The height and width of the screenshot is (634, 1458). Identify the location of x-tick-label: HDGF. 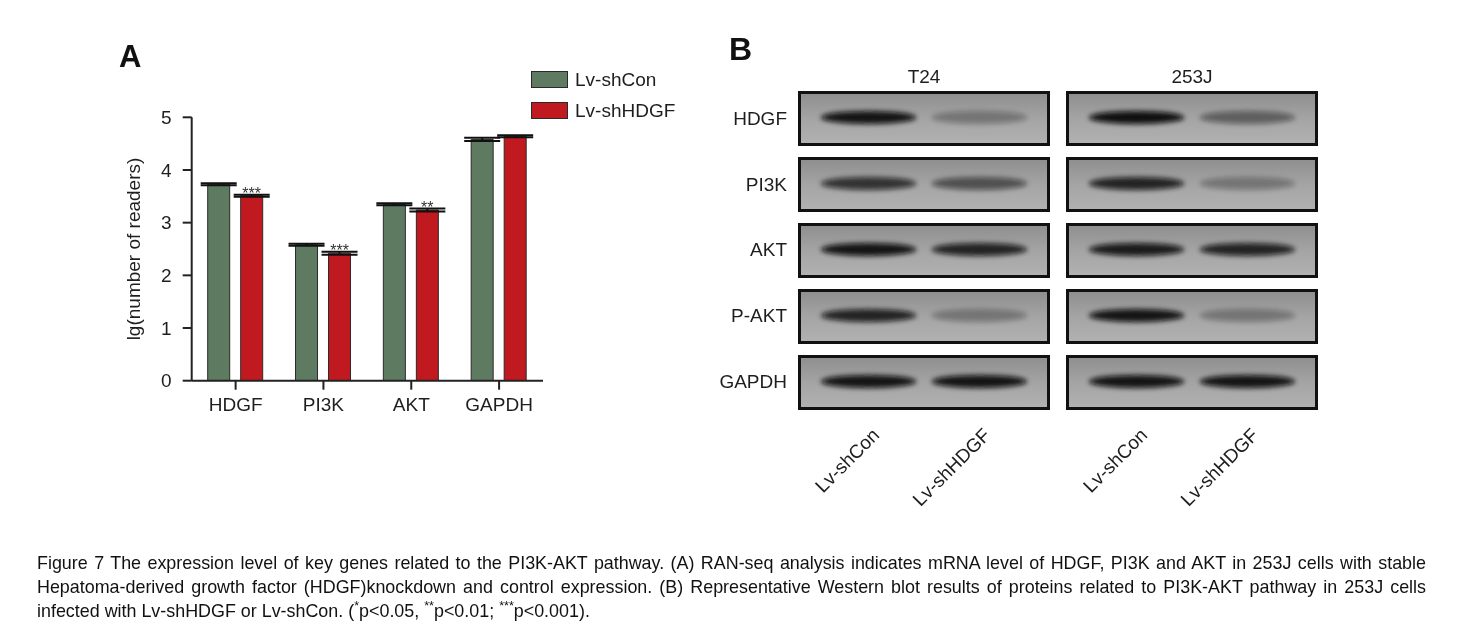
(235, 405).